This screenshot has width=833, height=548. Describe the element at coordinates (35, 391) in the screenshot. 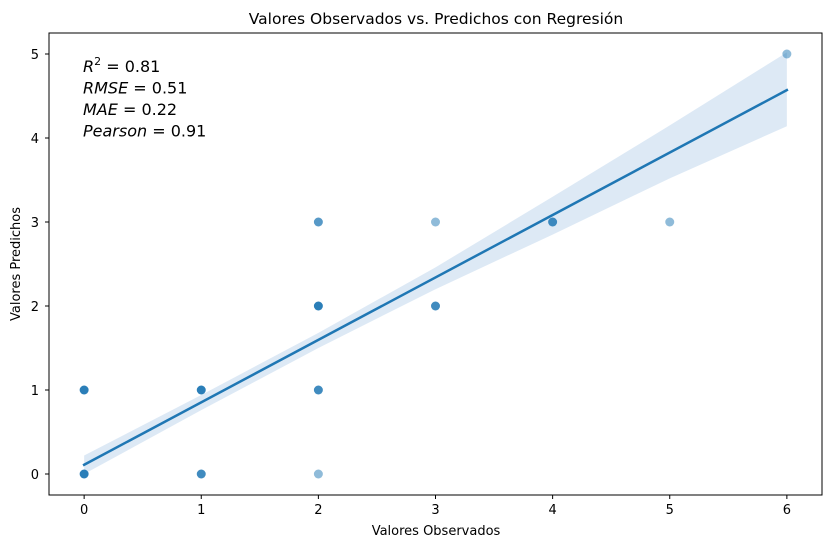

I see `y-tick-label: 1` at that location.